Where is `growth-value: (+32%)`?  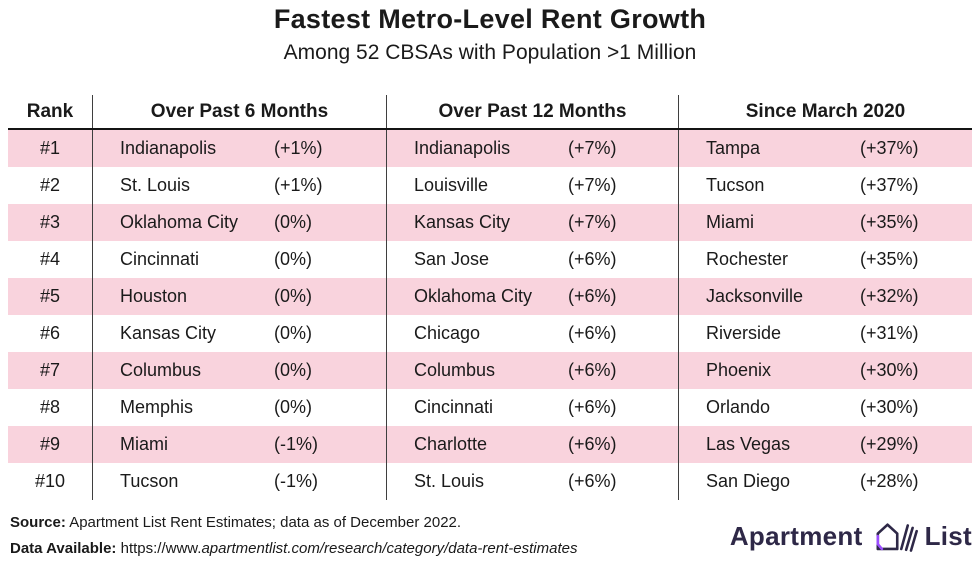
growth-value: (+32%) is located at coordinates (889, 296).